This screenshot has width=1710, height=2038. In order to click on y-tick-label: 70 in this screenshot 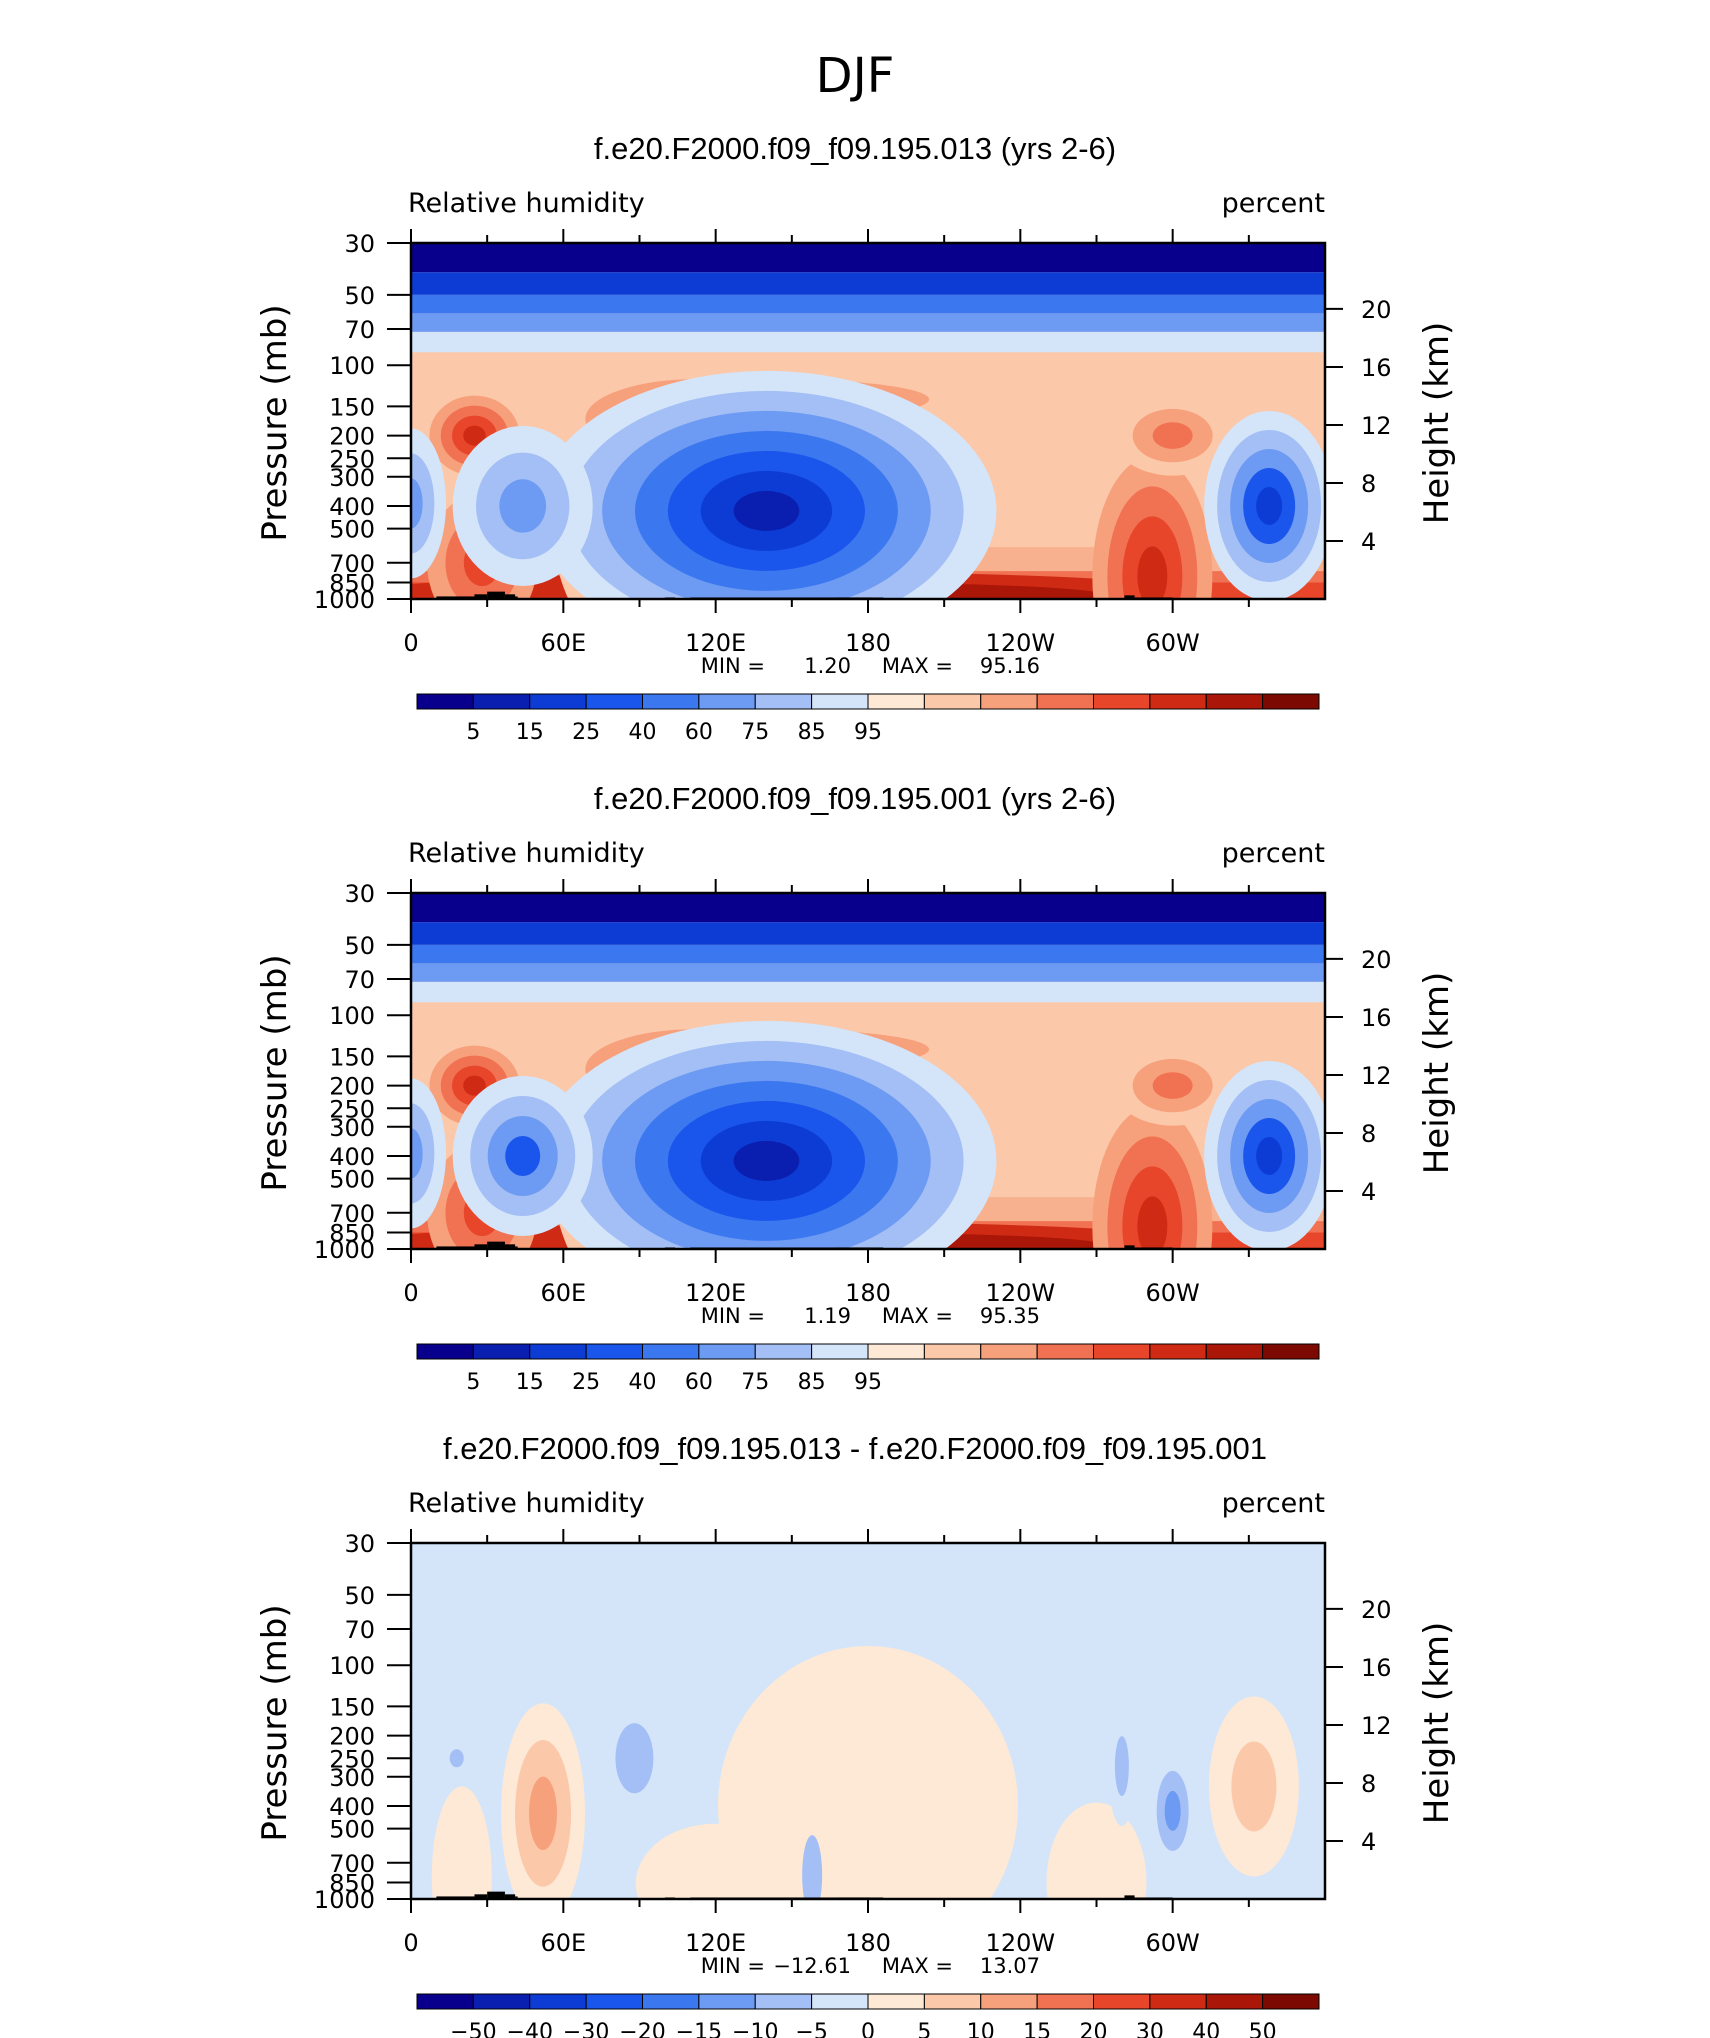, I will do `click(359, 1630)`.